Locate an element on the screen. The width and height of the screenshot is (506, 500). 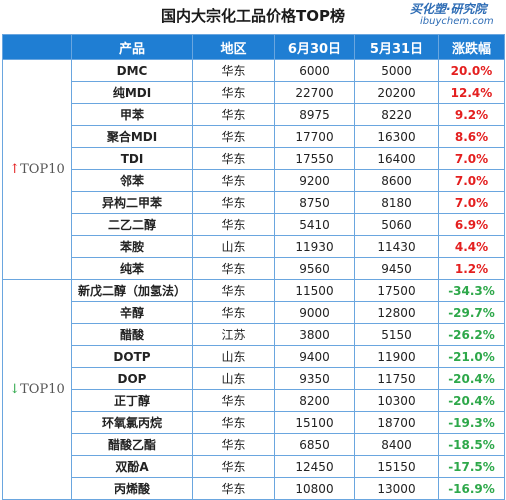
cell-jun30: 8975 is located at coordinates (314, 114).